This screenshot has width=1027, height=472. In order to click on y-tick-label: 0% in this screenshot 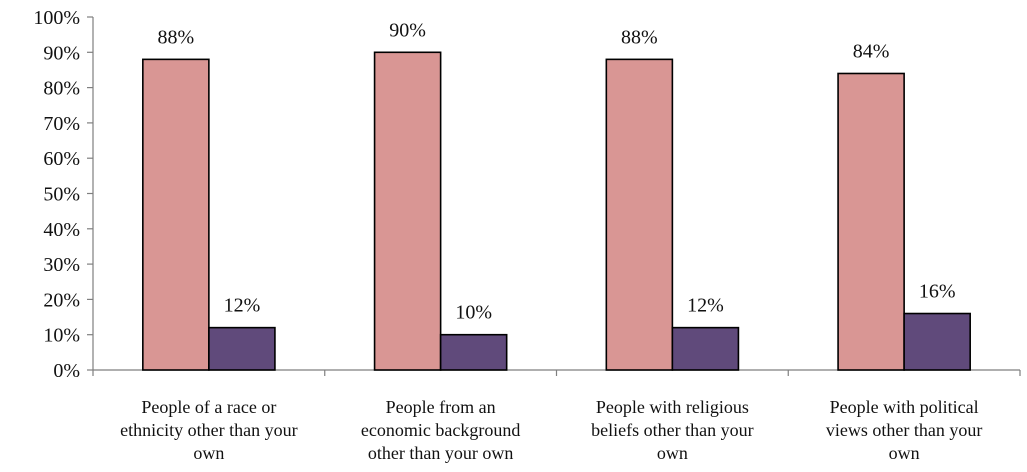, I will do `click(66, 371)`.